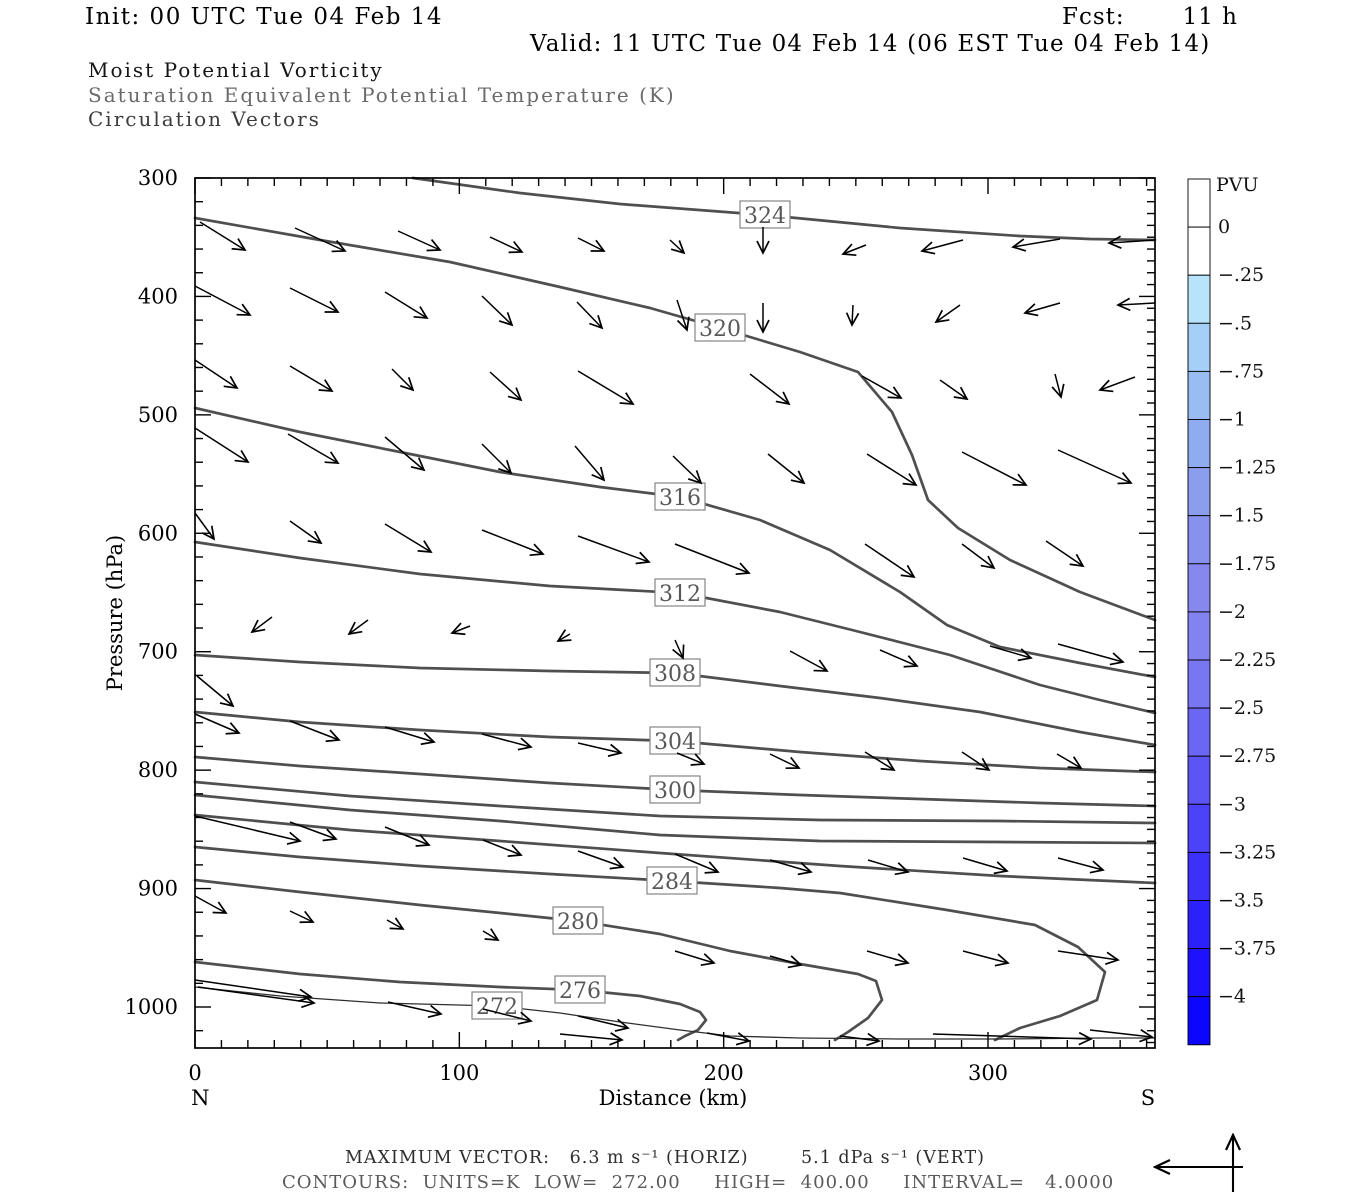 This screenshot has height=1200, width=1350. Describe the element at coordinates (1237, 185) in the screenshot. I see `svg-text: PVU` at that location.